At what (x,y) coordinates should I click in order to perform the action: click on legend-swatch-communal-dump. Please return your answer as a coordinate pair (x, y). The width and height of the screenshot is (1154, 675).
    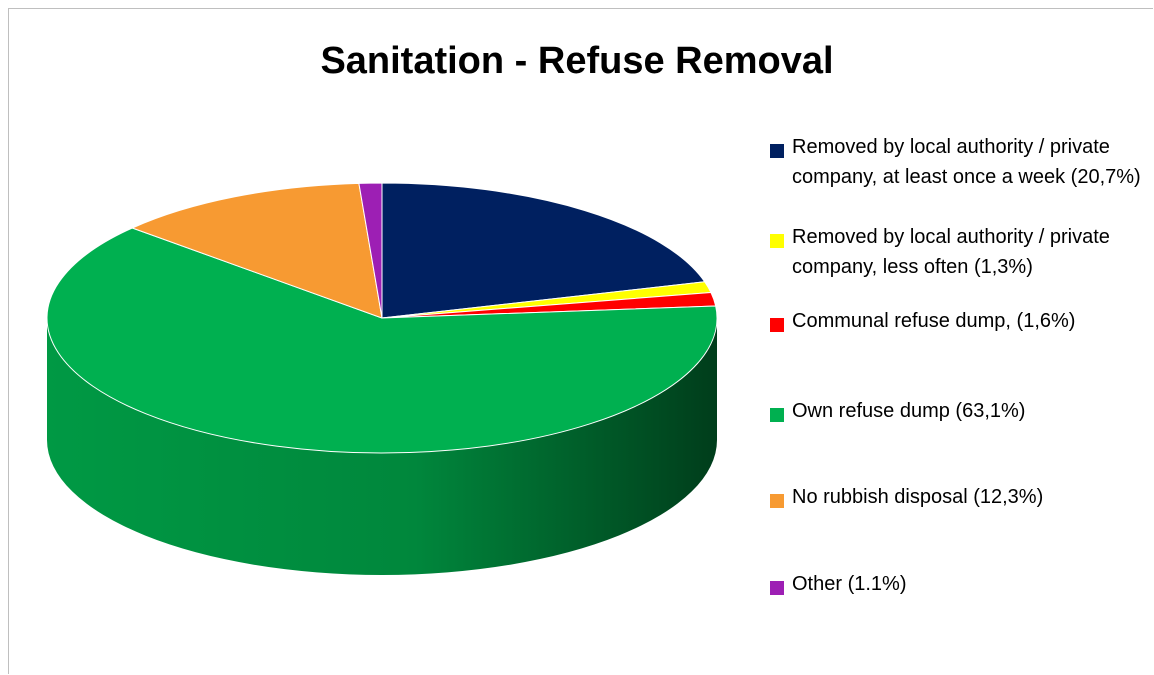
    Looking at the image, I should click on (777, 325).